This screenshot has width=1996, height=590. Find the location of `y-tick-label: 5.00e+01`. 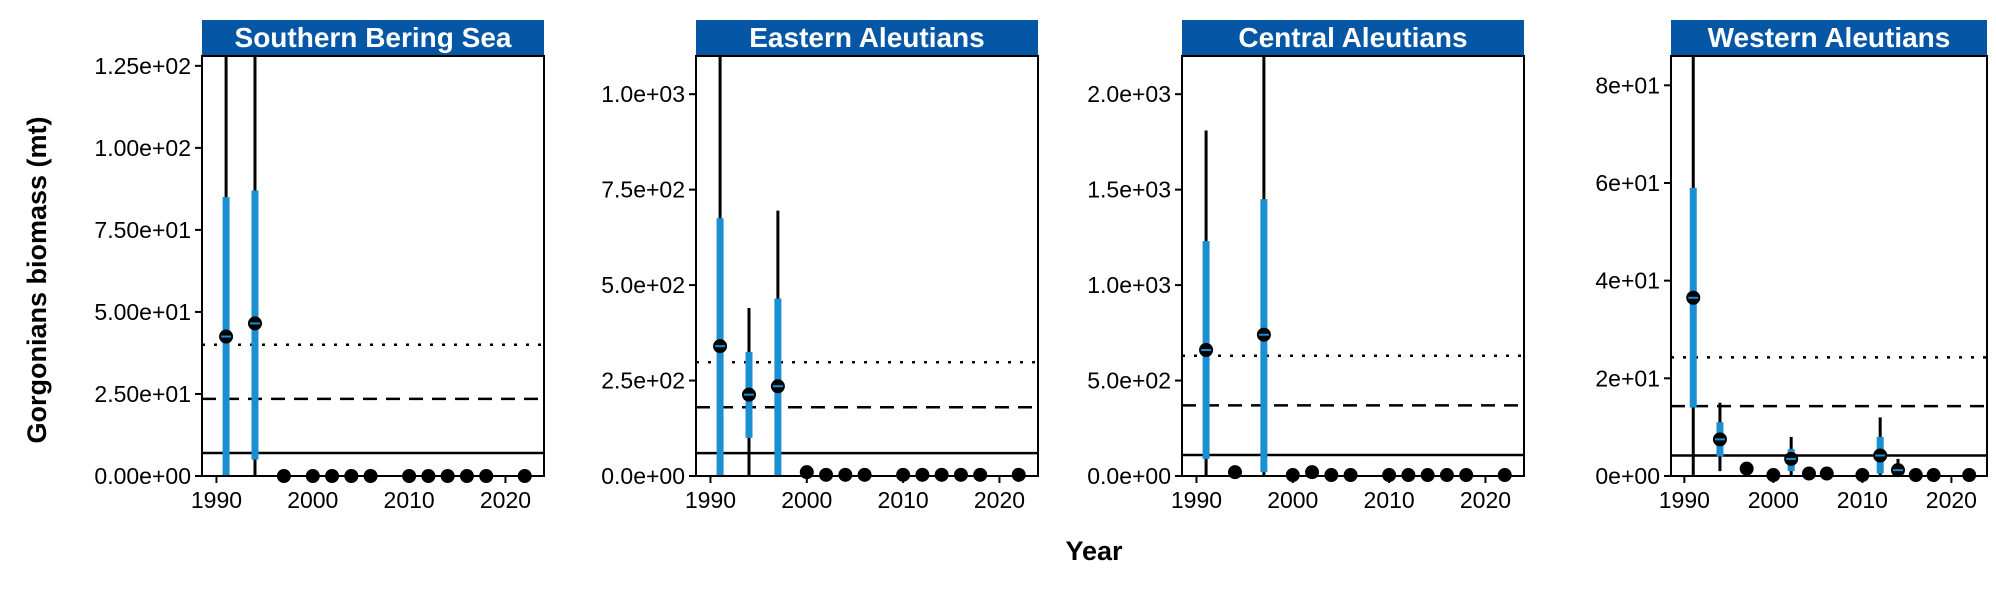

y-tick-label: 5.00e+01 is located at coordinates (142, 312).